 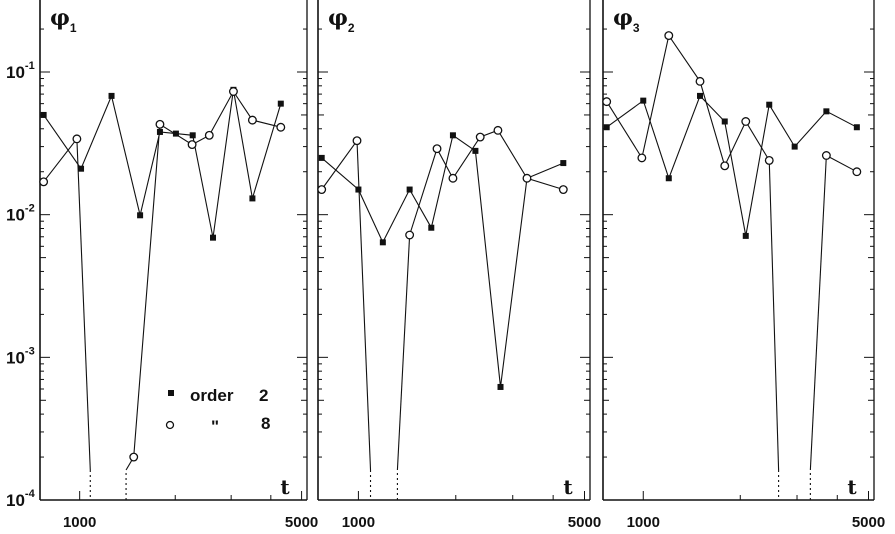 I want to click on legend-circle-marker, so click(x=170, y=425).